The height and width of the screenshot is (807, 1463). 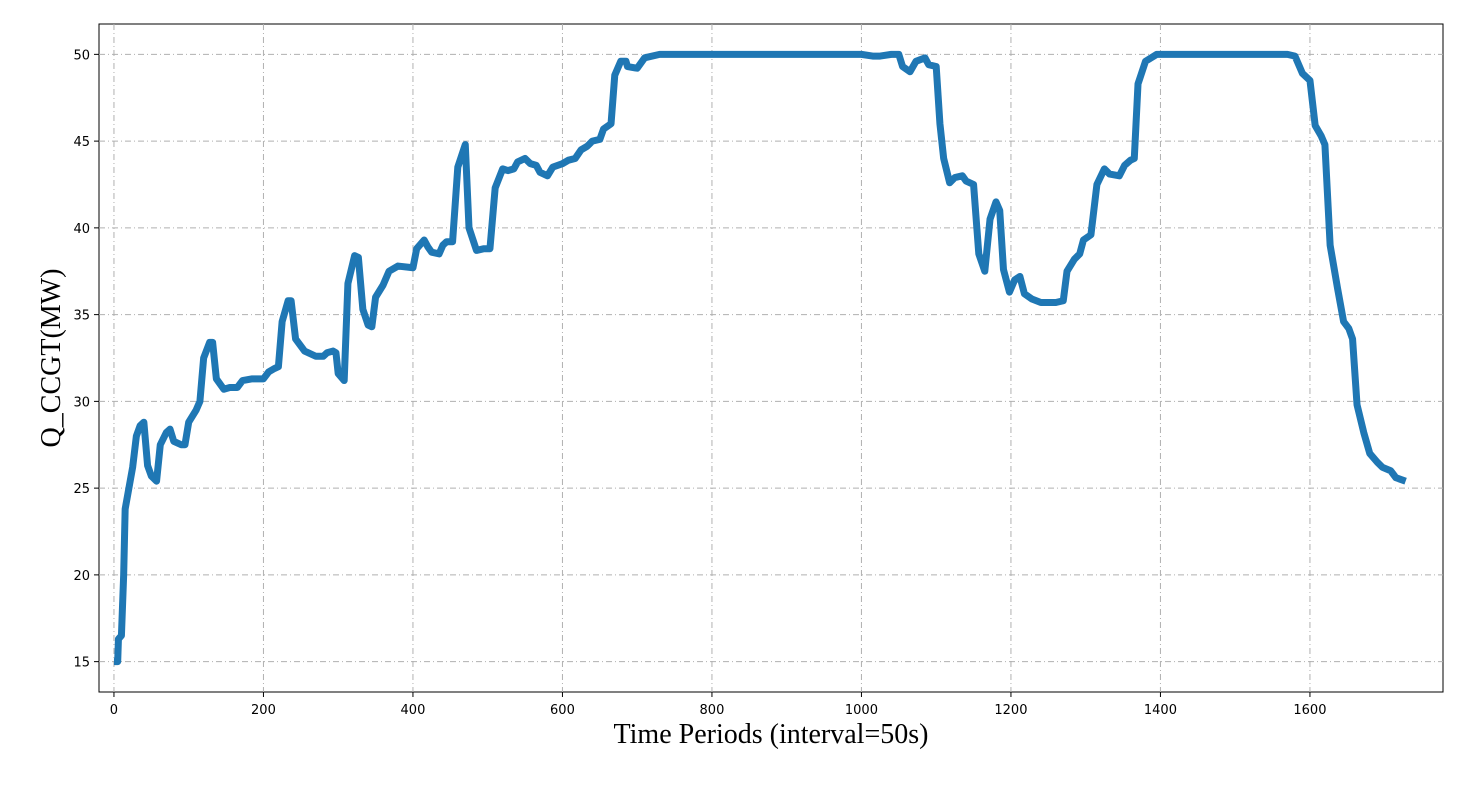 I want to click on x-tick-label: 1400, so click(x=1160, y=710).